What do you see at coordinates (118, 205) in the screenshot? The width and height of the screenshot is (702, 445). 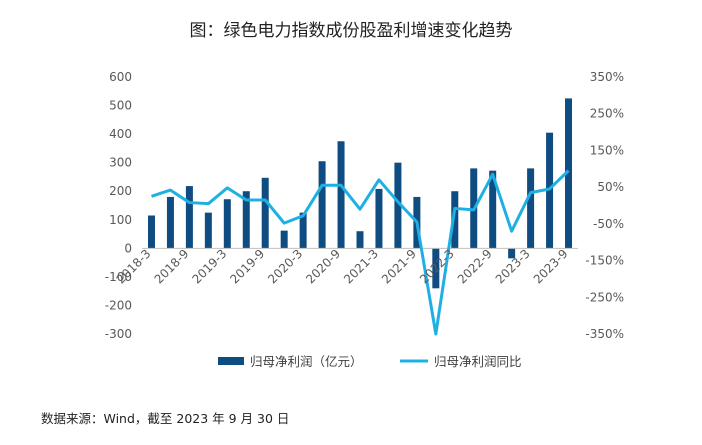 I see `left-axis: -300 -200 -100 0 100 200 300 400 500 600` at bounding box center [118, 205].